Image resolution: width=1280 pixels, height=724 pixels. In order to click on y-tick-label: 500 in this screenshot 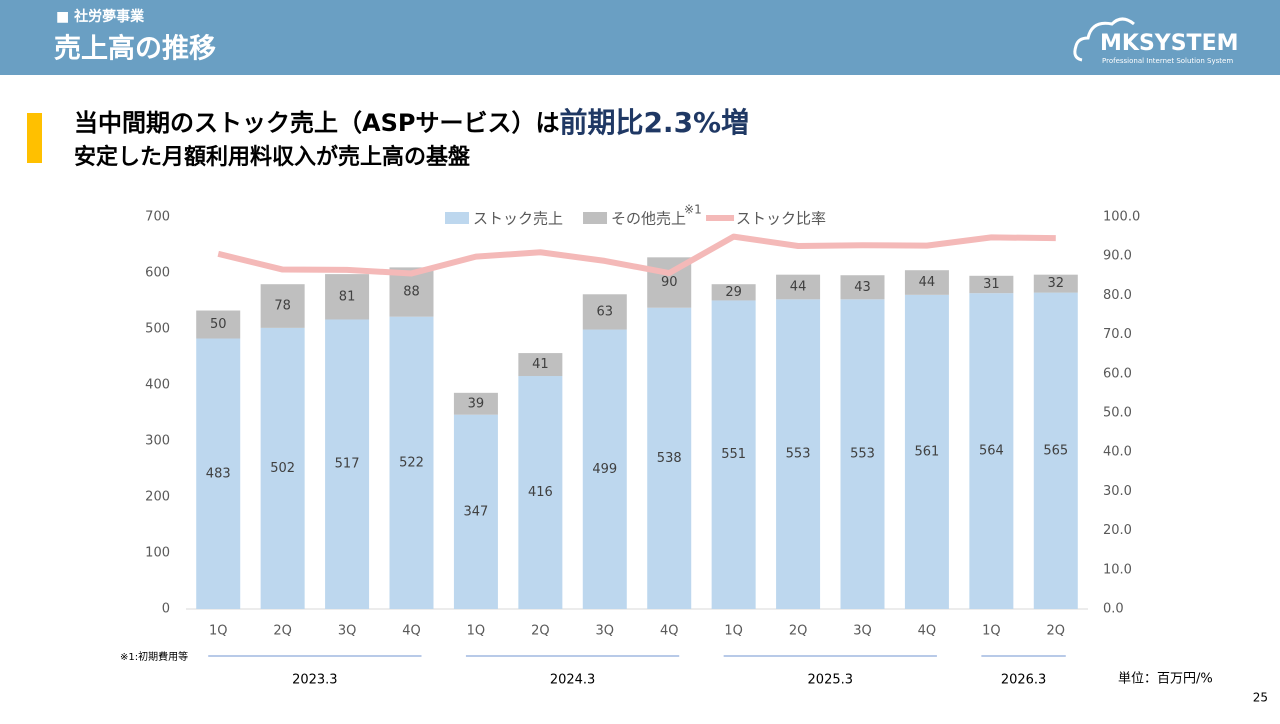, I will do `click(157, 329)`.